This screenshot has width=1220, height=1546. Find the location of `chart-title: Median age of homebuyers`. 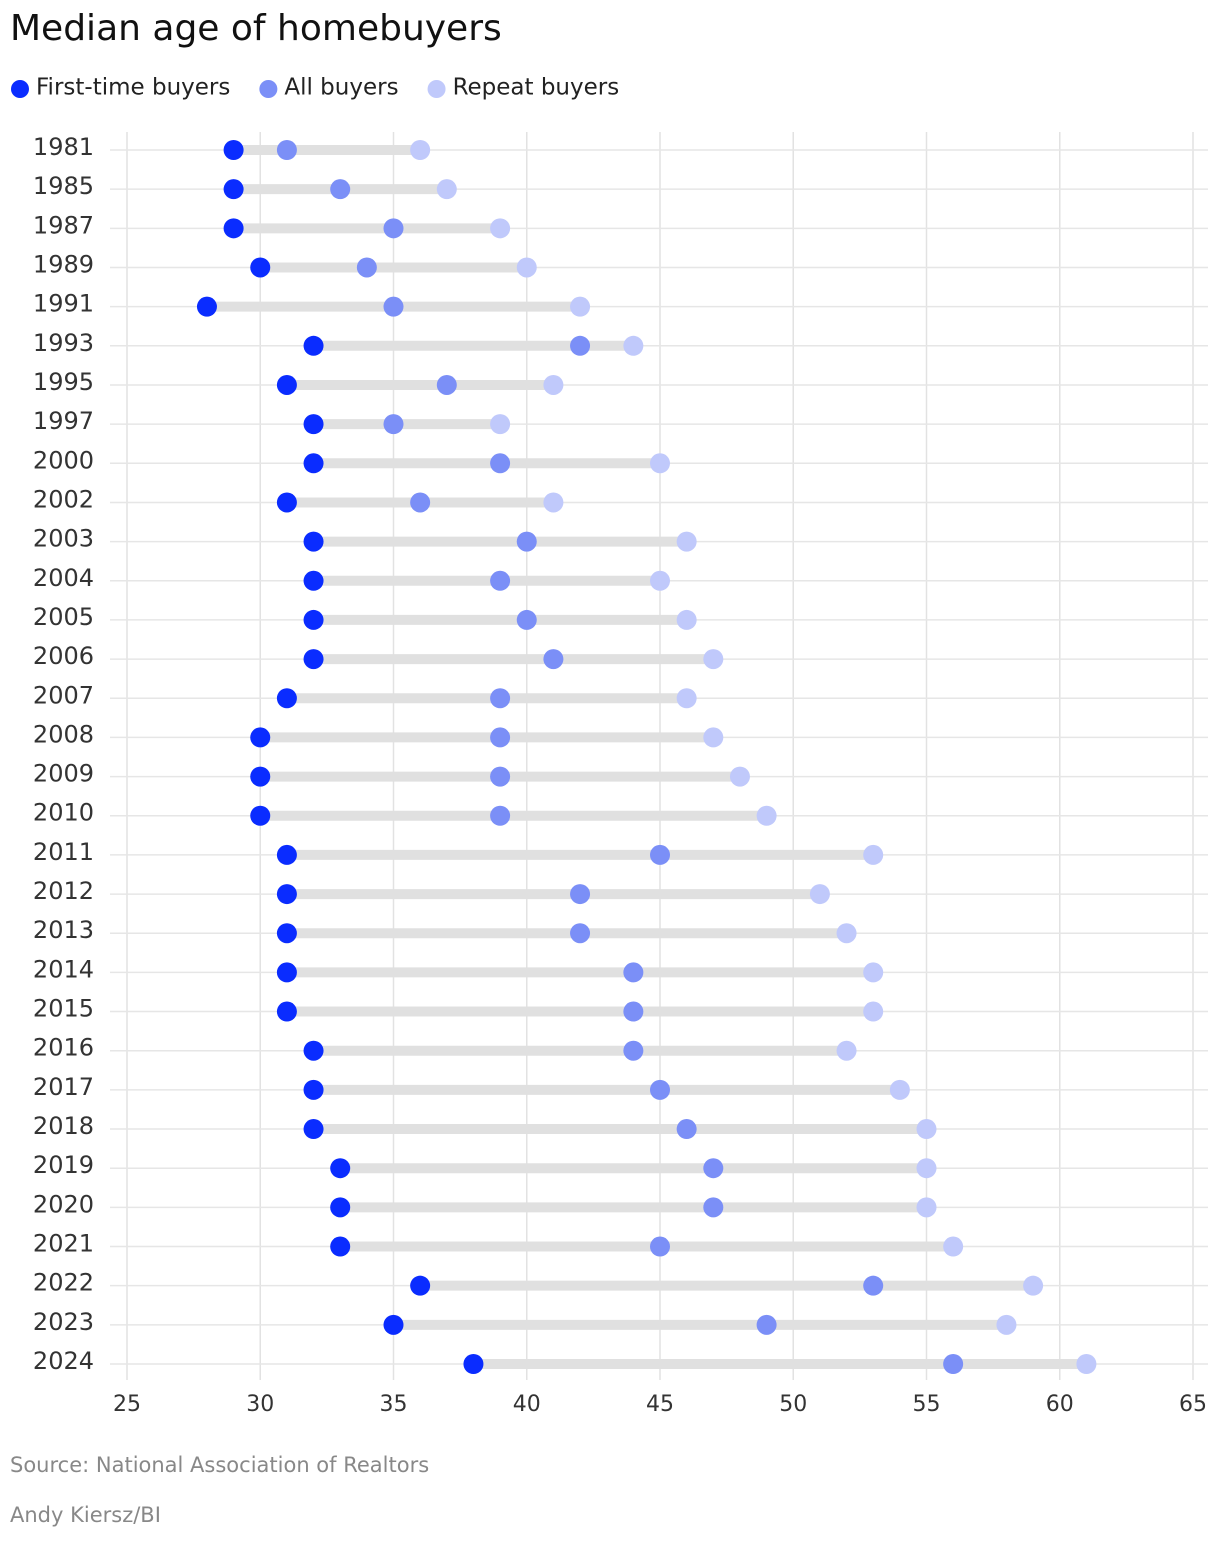

chart-title: Median age of homebuyers is located at coordinates (256, 28).